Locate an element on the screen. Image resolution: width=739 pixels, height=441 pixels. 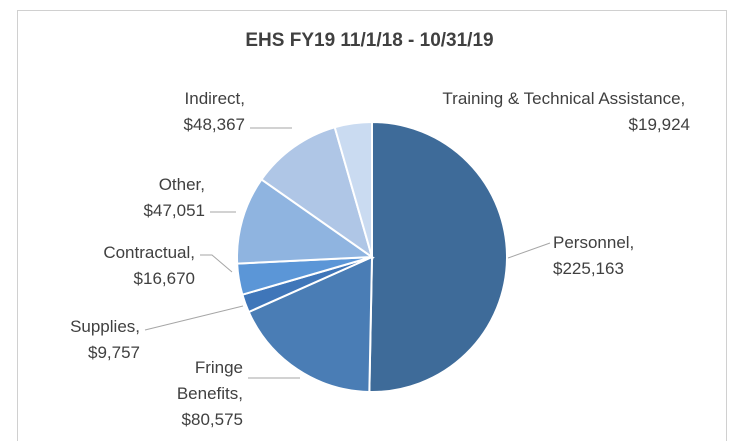
value-label: $16,670 is located at coordinates (164, 278).